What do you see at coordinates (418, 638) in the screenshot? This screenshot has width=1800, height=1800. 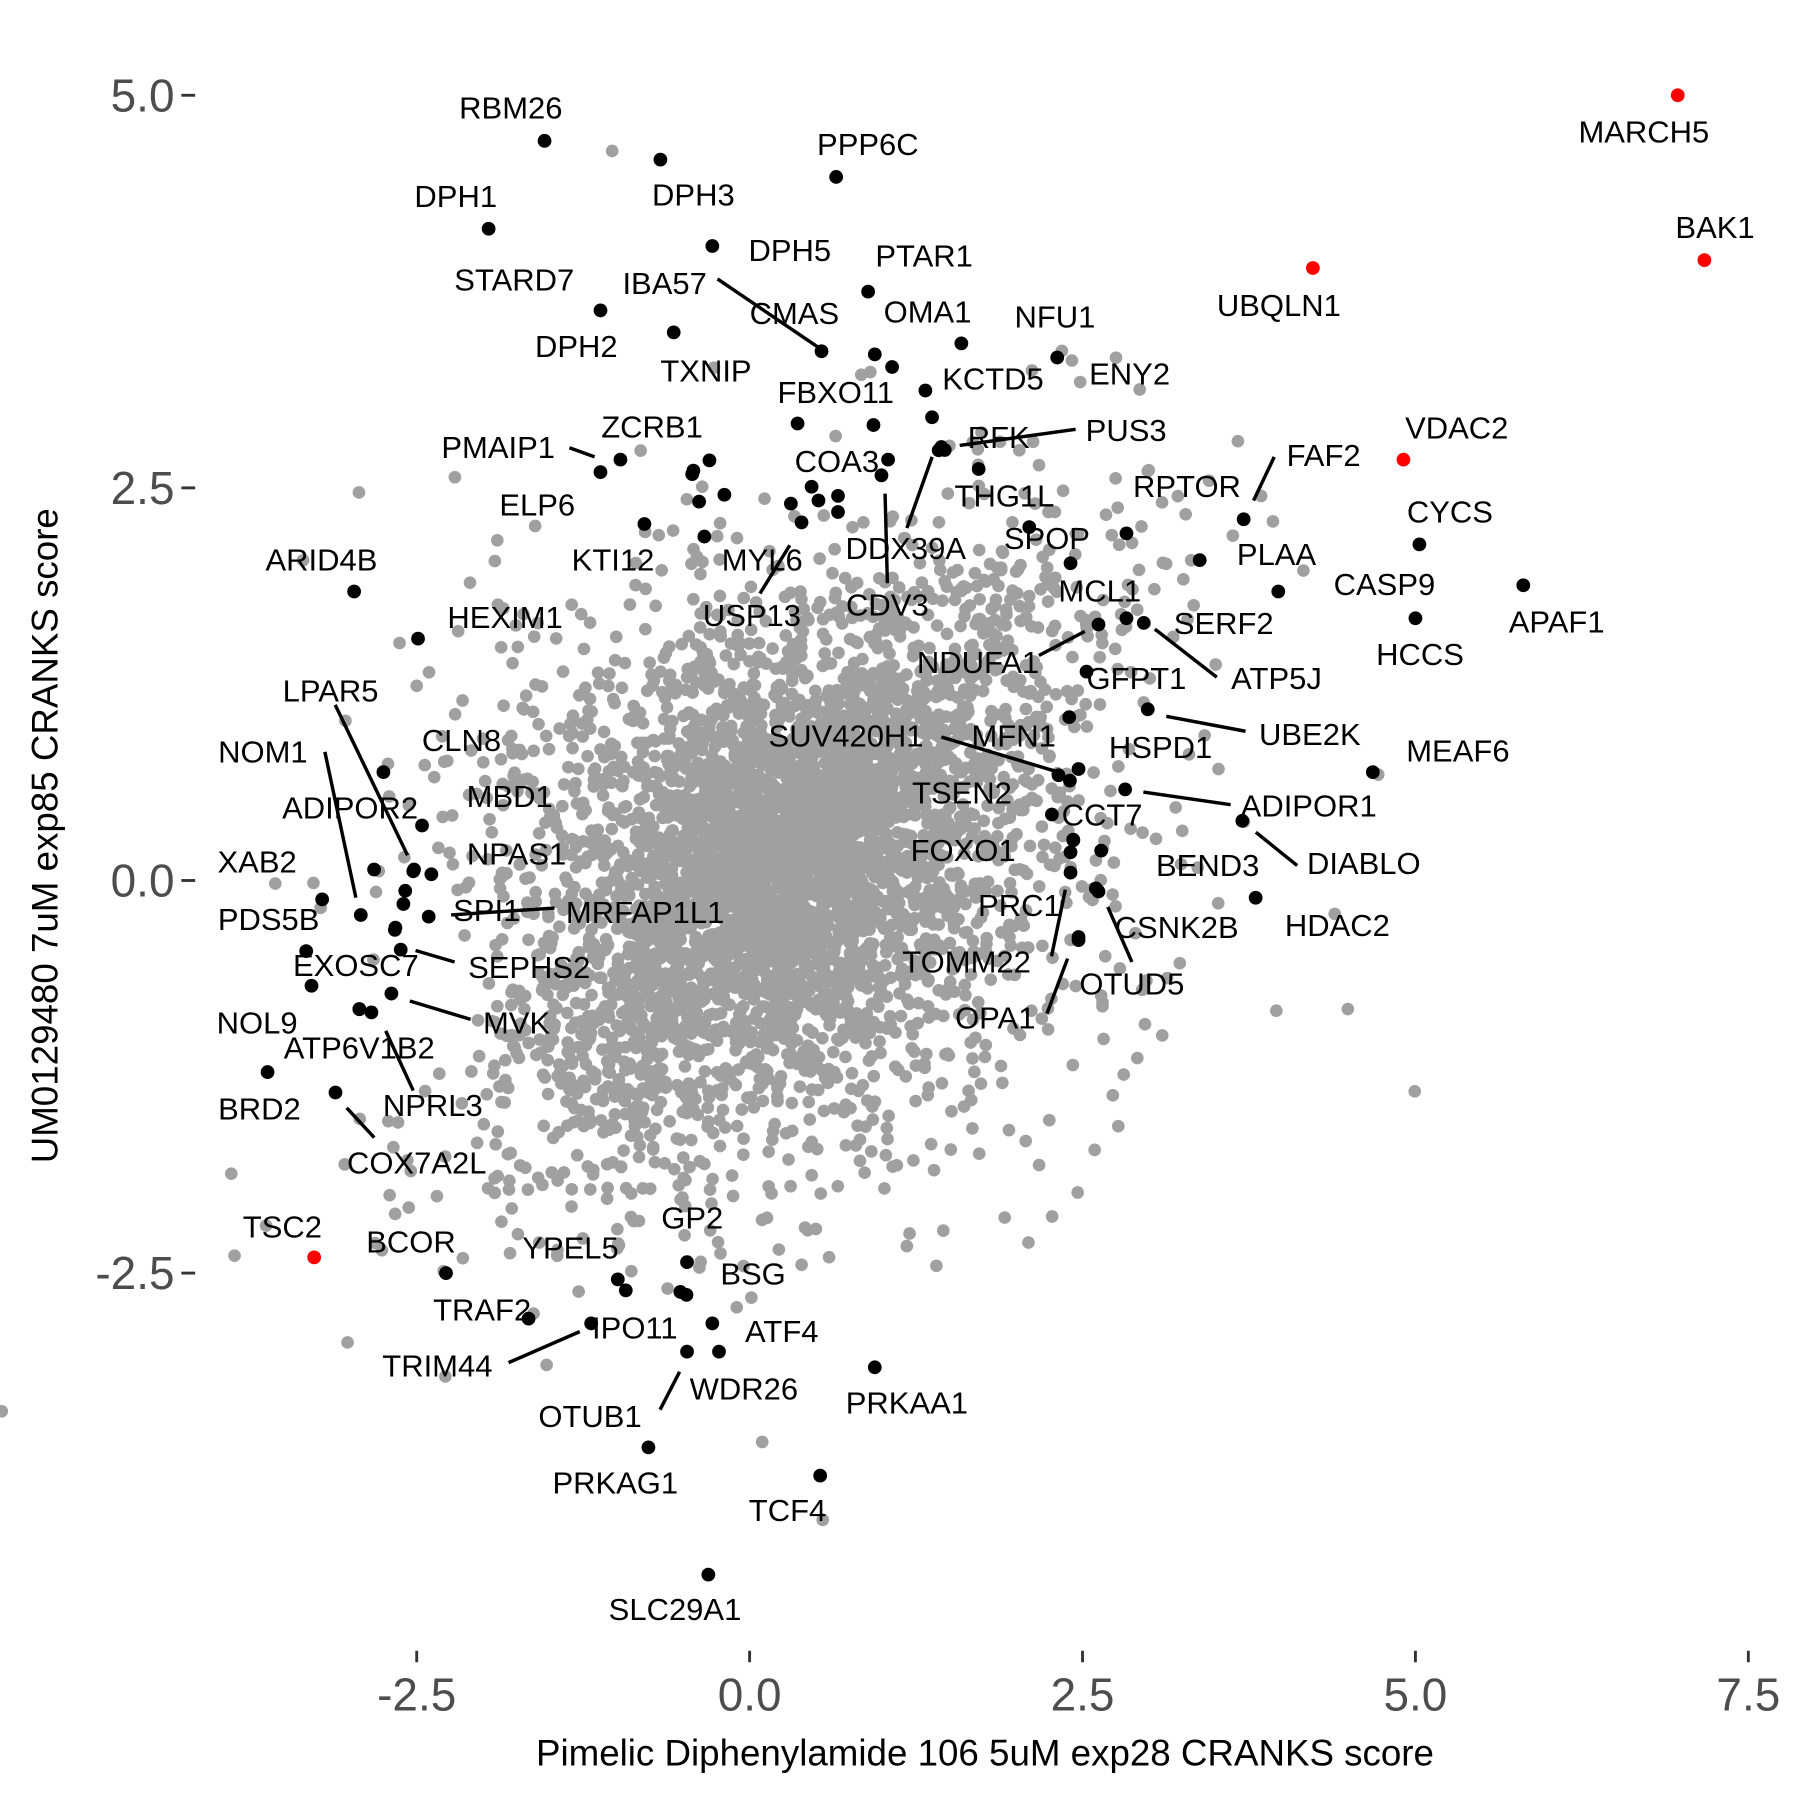 I see `data-point-hexim1` at bounding box center [418, 638].